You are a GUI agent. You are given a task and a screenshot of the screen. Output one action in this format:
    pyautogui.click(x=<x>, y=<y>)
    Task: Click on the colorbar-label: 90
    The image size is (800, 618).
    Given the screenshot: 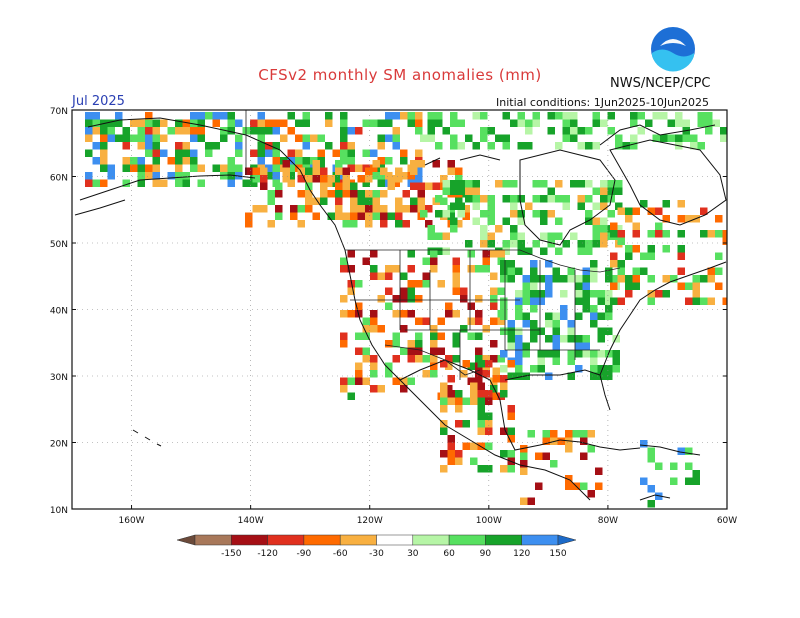 What is the action you would take?
    pyautogui.click(x=486, y=554)
    